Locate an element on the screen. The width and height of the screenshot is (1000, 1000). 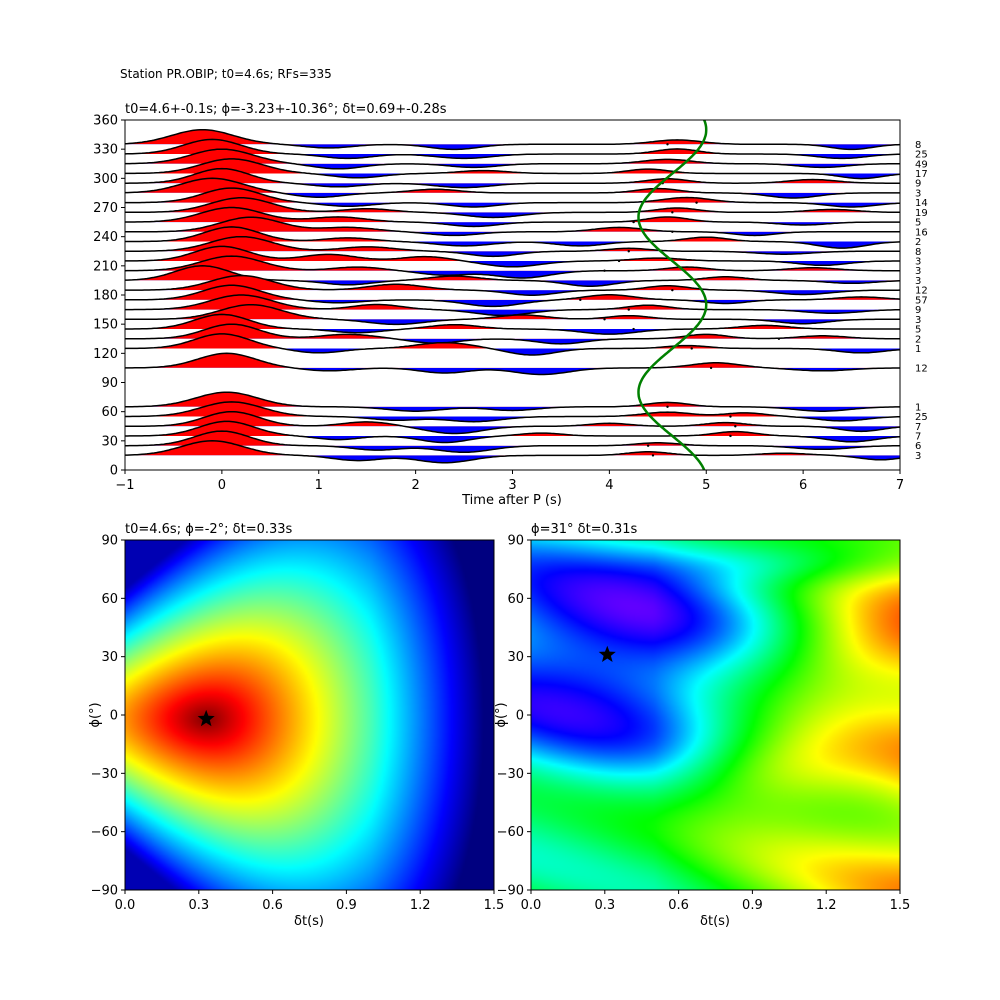
time-markers is located at coordinates (680, 300).